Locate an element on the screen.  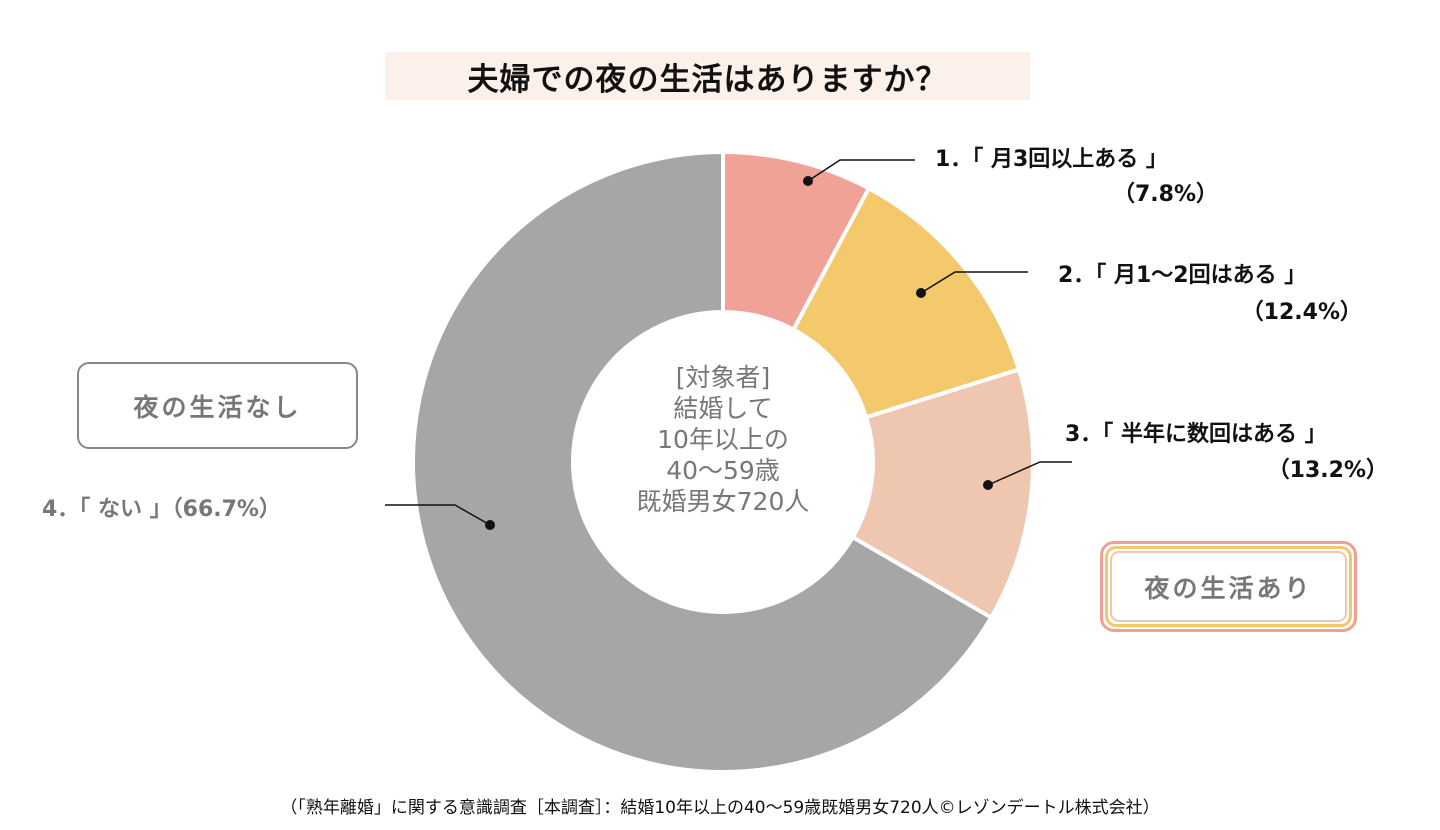
slice-label-4: 4．「 ない 」（66.7%） is located at coordinates (161, 507).